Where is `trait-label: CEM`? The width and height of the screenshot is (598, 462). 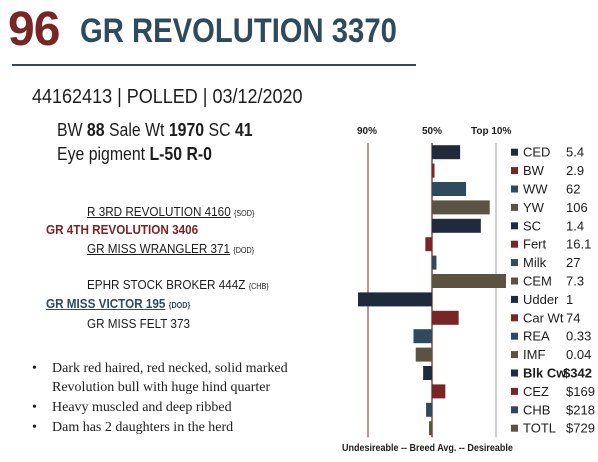
trait-label: CEM is located at coordinates (537, 281).